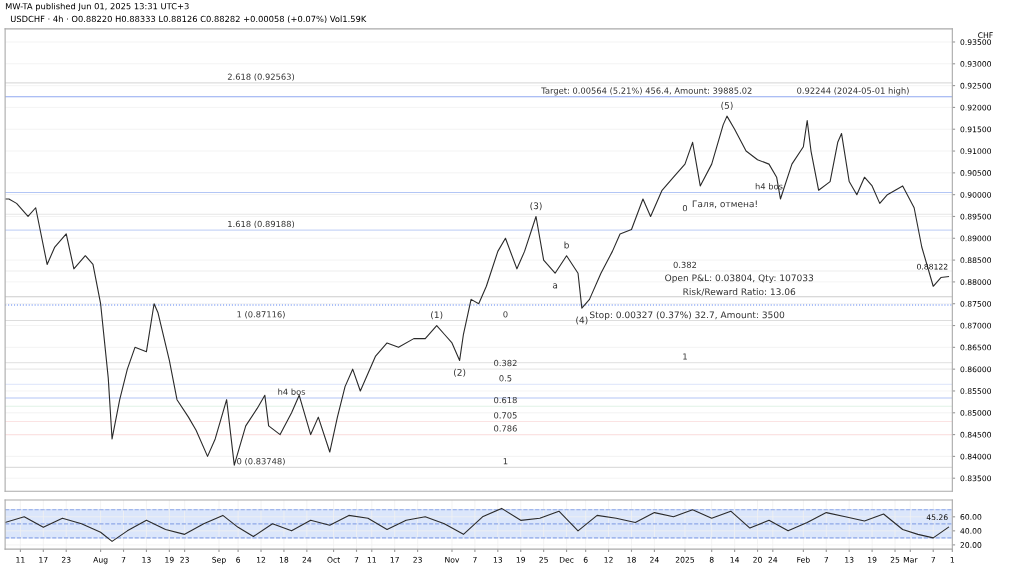 The height and width of the screenshot is (578, 1024). What do you see at coordinates (582, 320) in the screenshot?
I see `annotation: (4)` at bounding box center [582, 320].